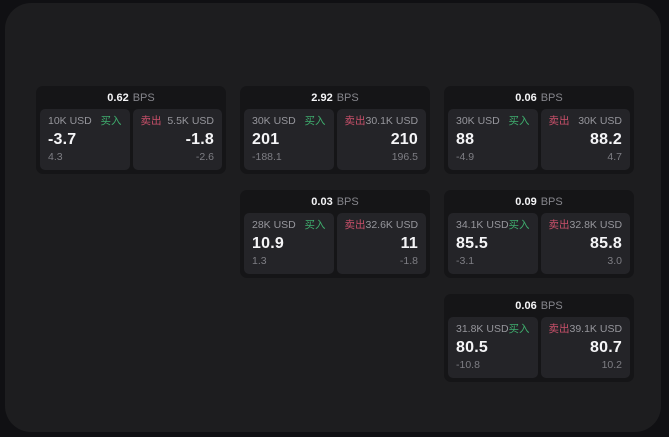 This screenshot has width=669, height=437. What do you see at coordinates (472, 243) in the screenshot?
I see `buy-price: 85.5` at bounding box center [472, 243].